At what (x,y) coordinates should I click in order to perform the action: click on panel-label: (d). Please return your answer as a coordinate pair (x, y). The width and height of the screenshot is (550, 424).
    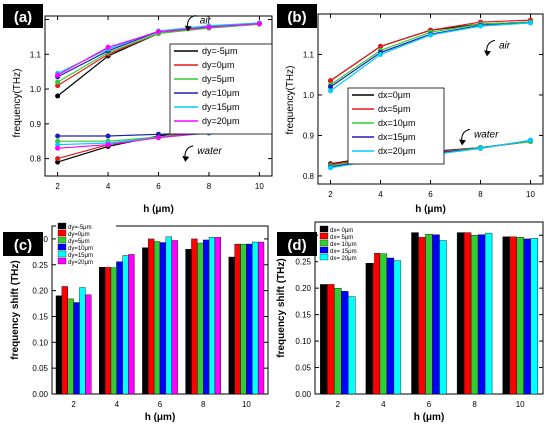
    Looking at the image, I should click on (296, 245).